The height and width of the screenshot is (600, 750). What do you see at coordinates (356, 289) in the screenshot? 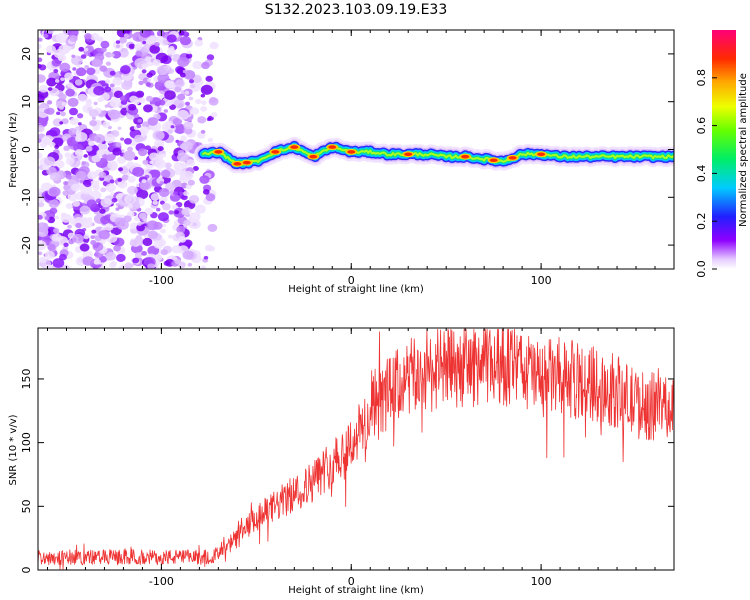
I see `spectrogram-xlabel: Height of straight line (km)` at bounding box center [356, 289].